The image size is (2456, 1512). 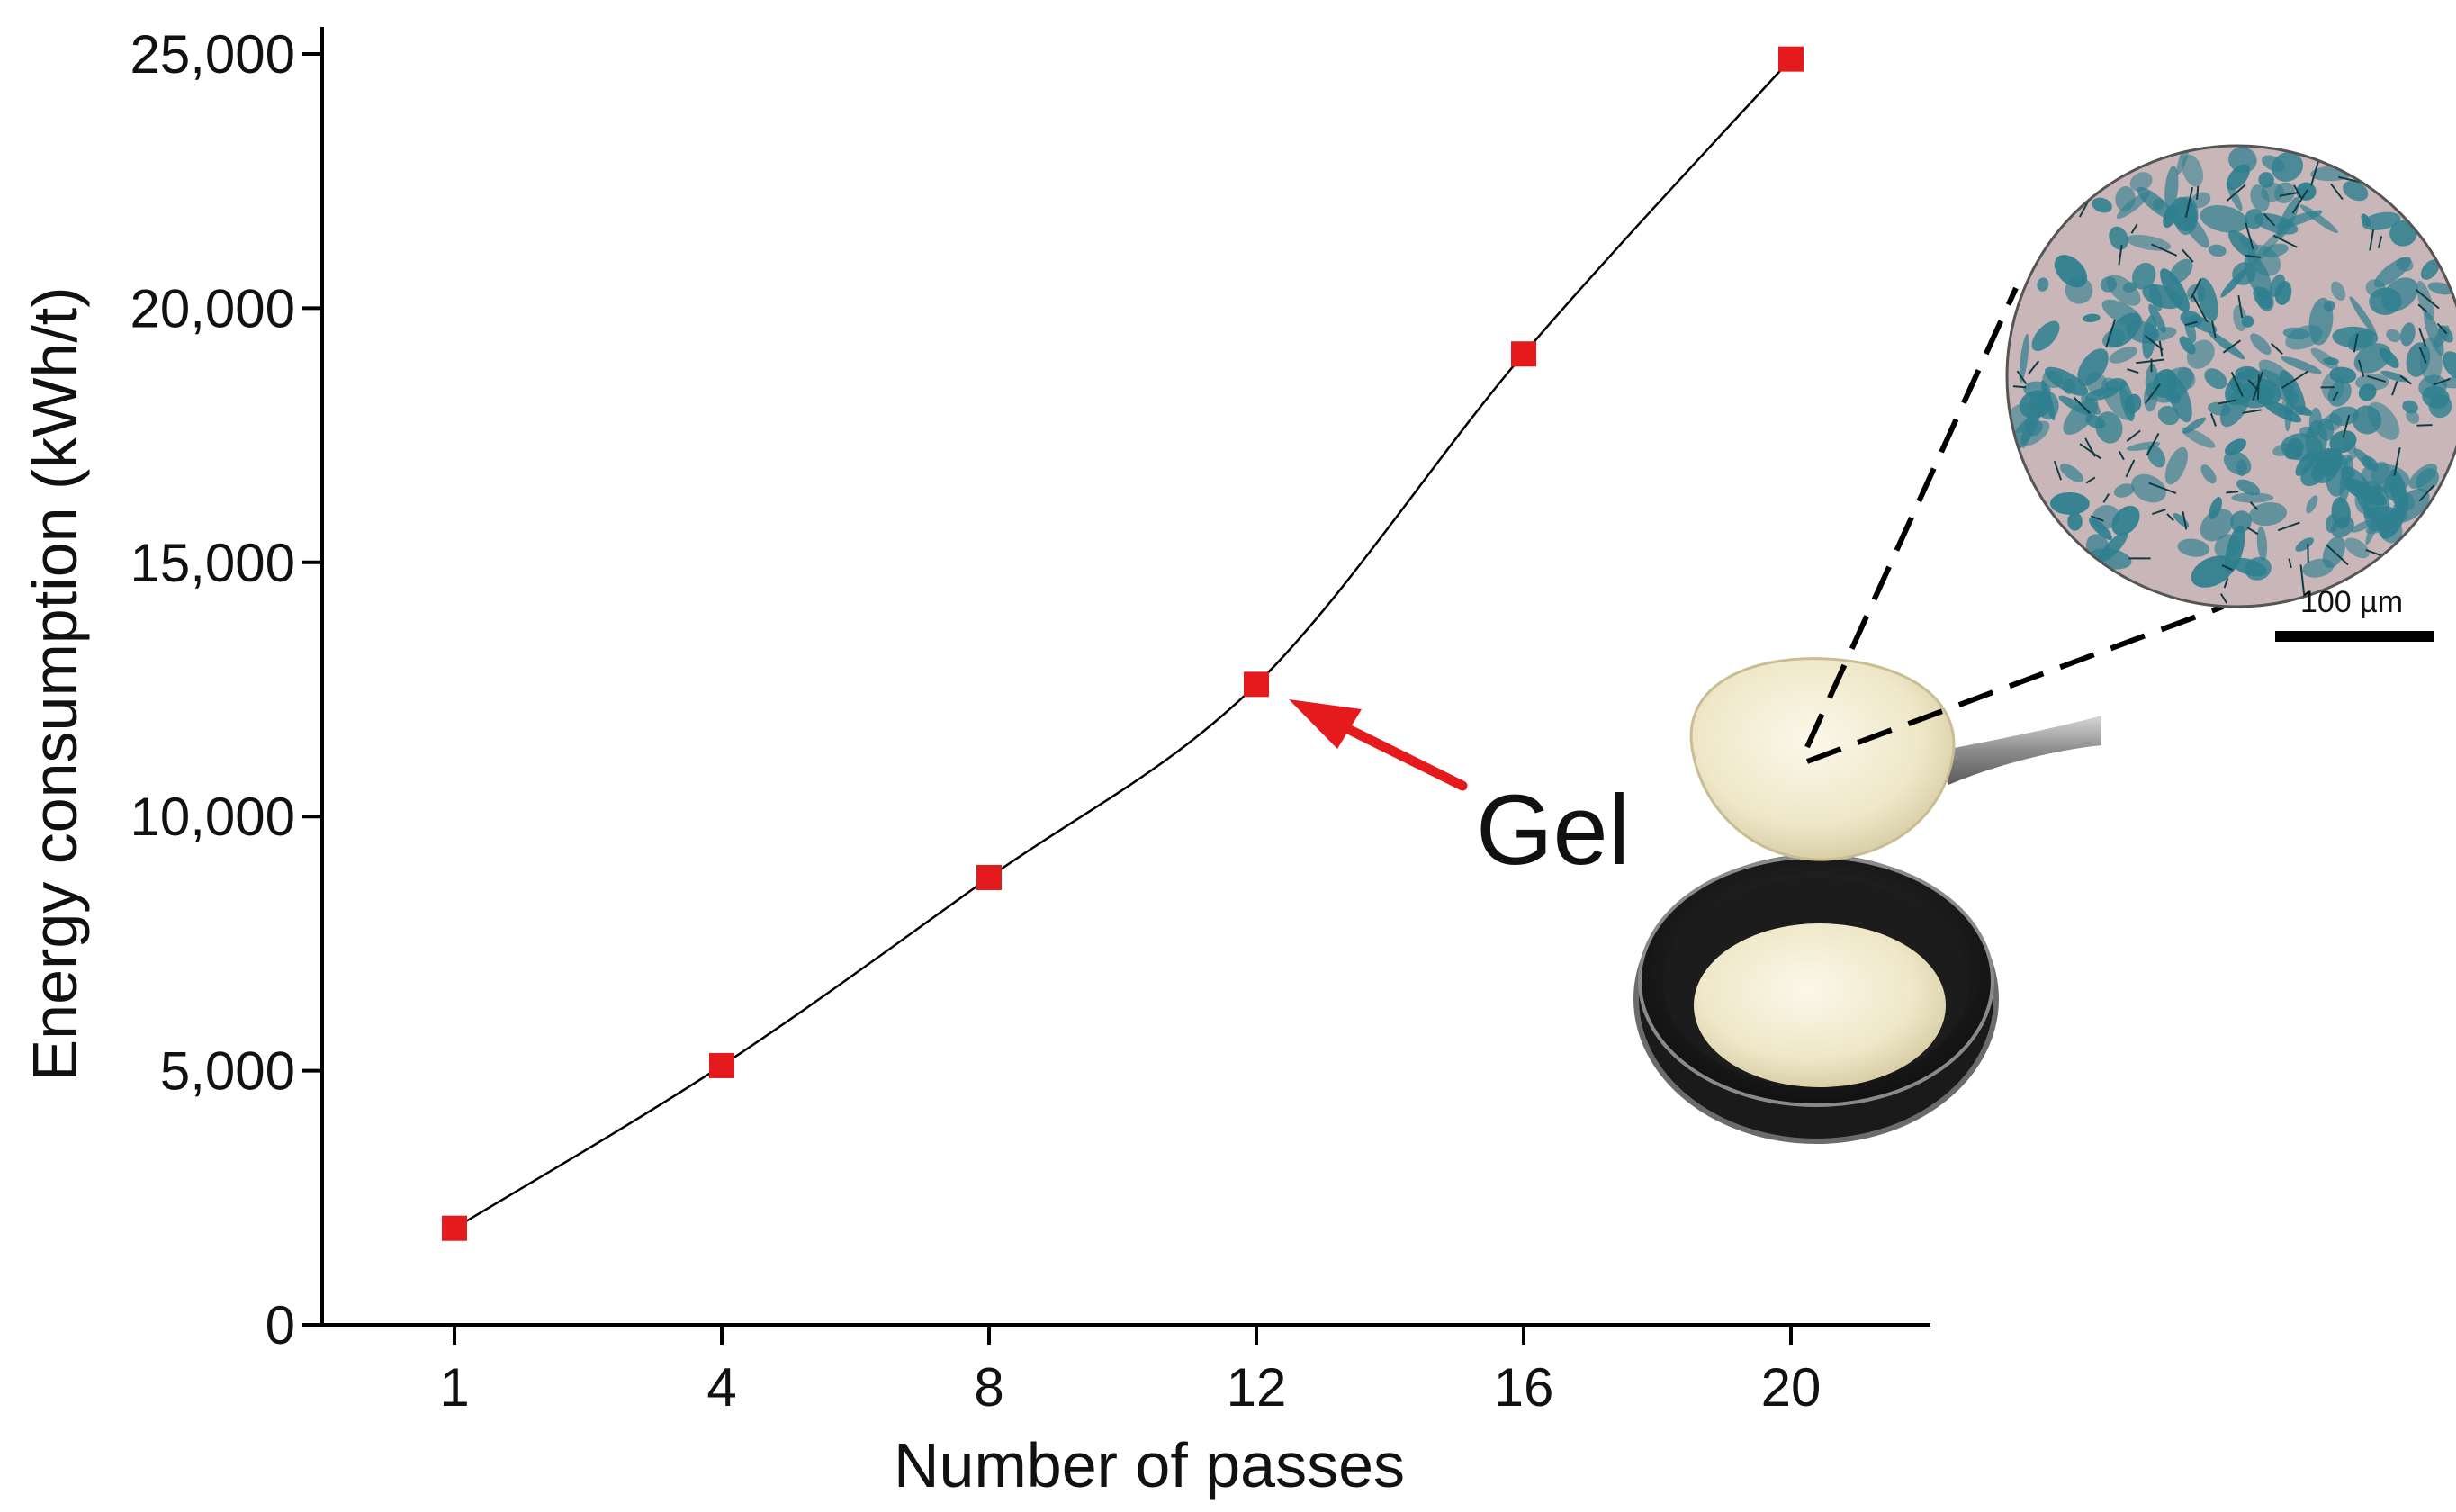 What do you see at coordinates (212, 308) in the screenshot?
I see `y-tick-label: 20,000` at bounding box center [212, 308].